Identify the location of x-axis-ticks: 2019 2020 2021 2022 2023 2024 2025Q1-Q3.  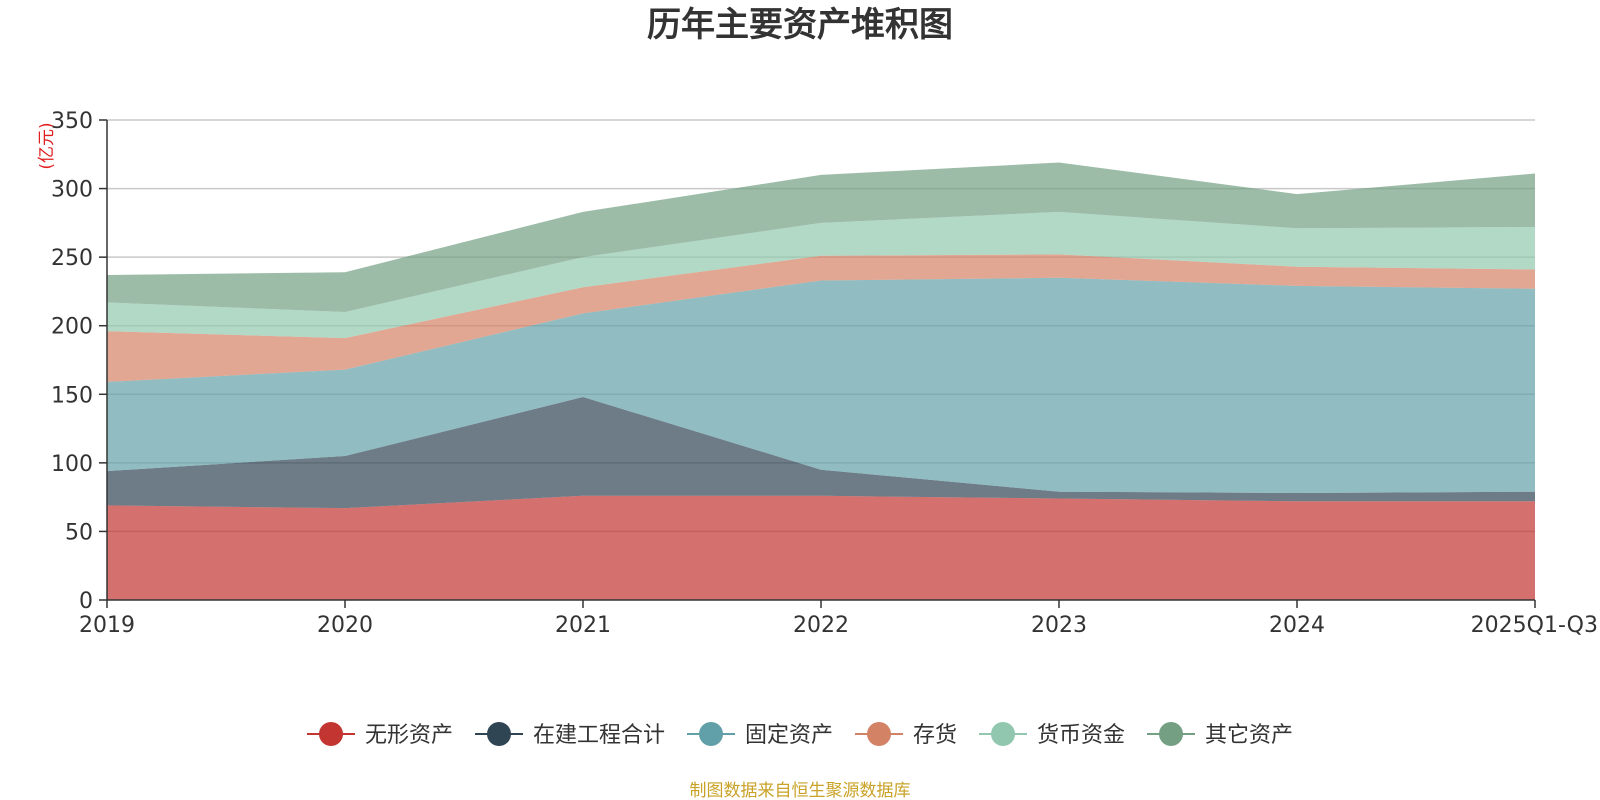
(838, 619).